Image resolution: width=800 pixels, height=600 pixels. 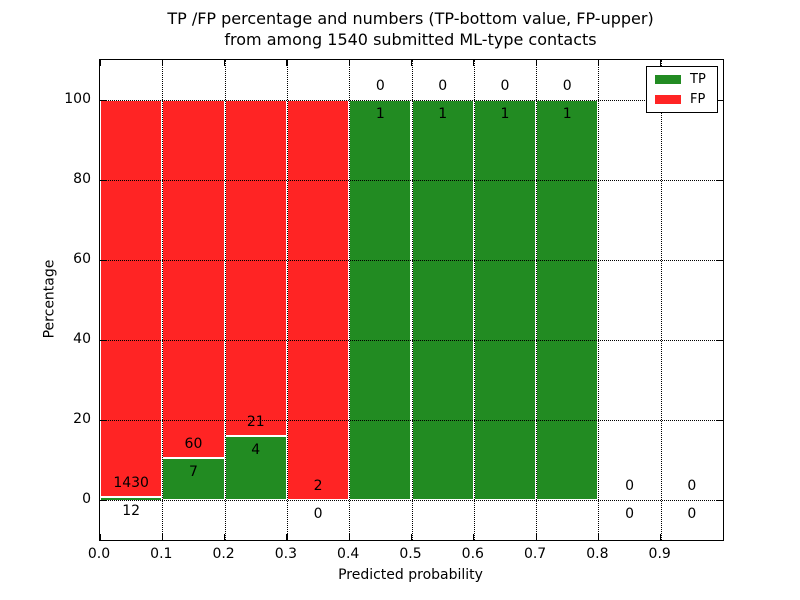 What do you see at coordinates (256, 450) in the screenshot?
I see `tp-count-label: 4` at bounding box center [256, 450].